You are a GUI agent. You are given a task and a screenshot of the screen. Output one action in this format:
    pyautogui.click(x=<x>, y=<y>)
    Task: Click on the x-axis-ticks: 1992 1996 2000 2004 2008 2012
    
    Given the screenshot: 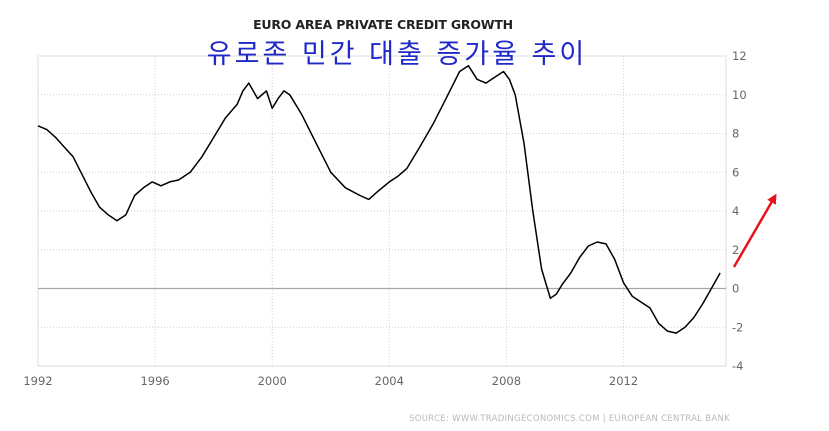 What is the action you would take?
    pyautogui.click(x=330, y=381)
    